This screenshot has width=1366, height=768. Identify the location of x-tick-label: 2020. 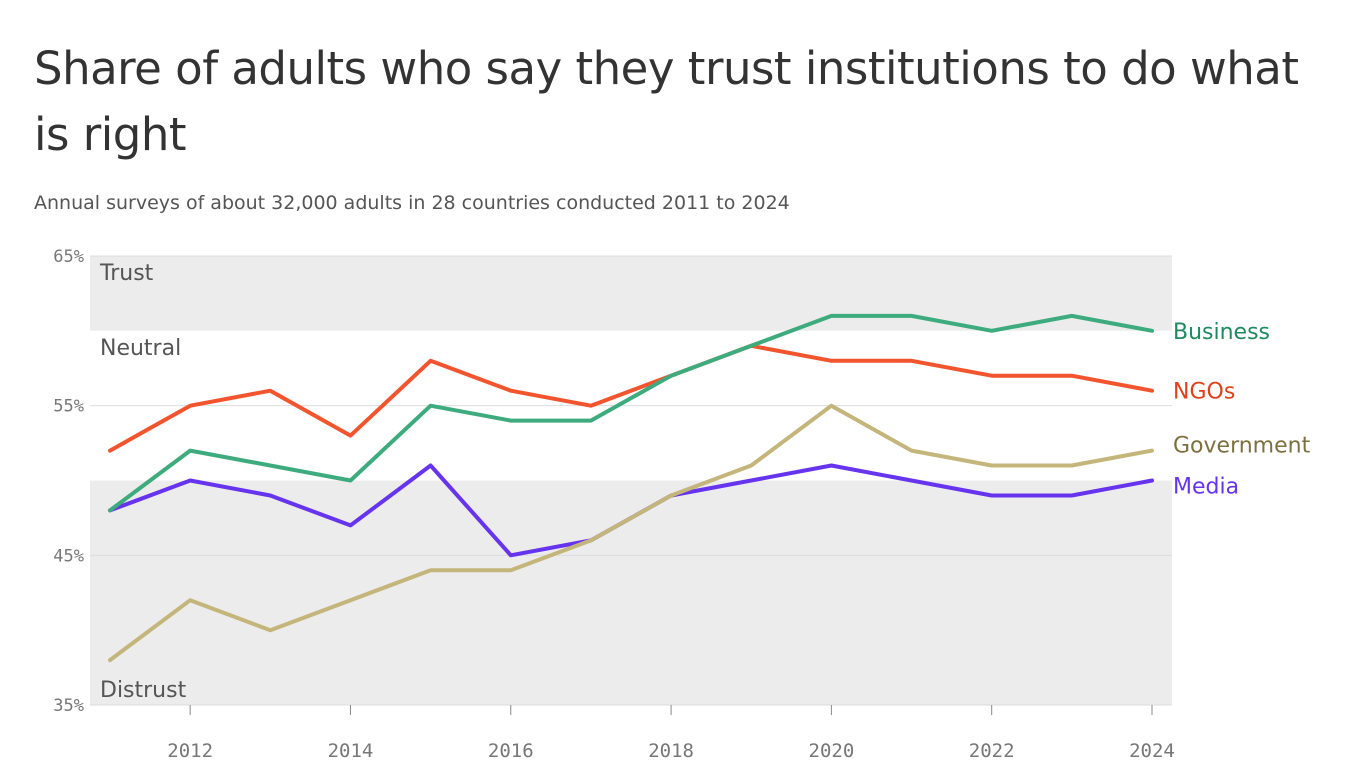
(832, 751).